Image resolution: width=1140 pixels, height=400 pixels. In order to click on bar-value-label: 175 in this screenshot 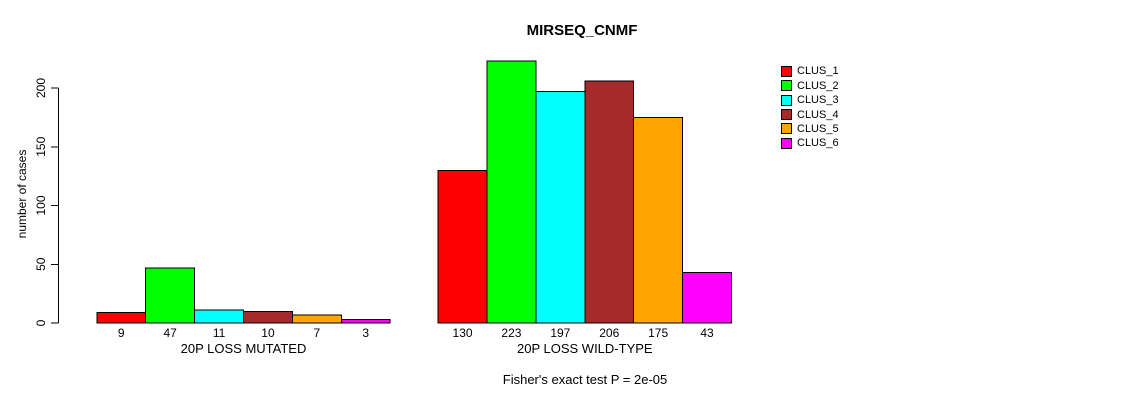, I will do `click(658, 333)`.